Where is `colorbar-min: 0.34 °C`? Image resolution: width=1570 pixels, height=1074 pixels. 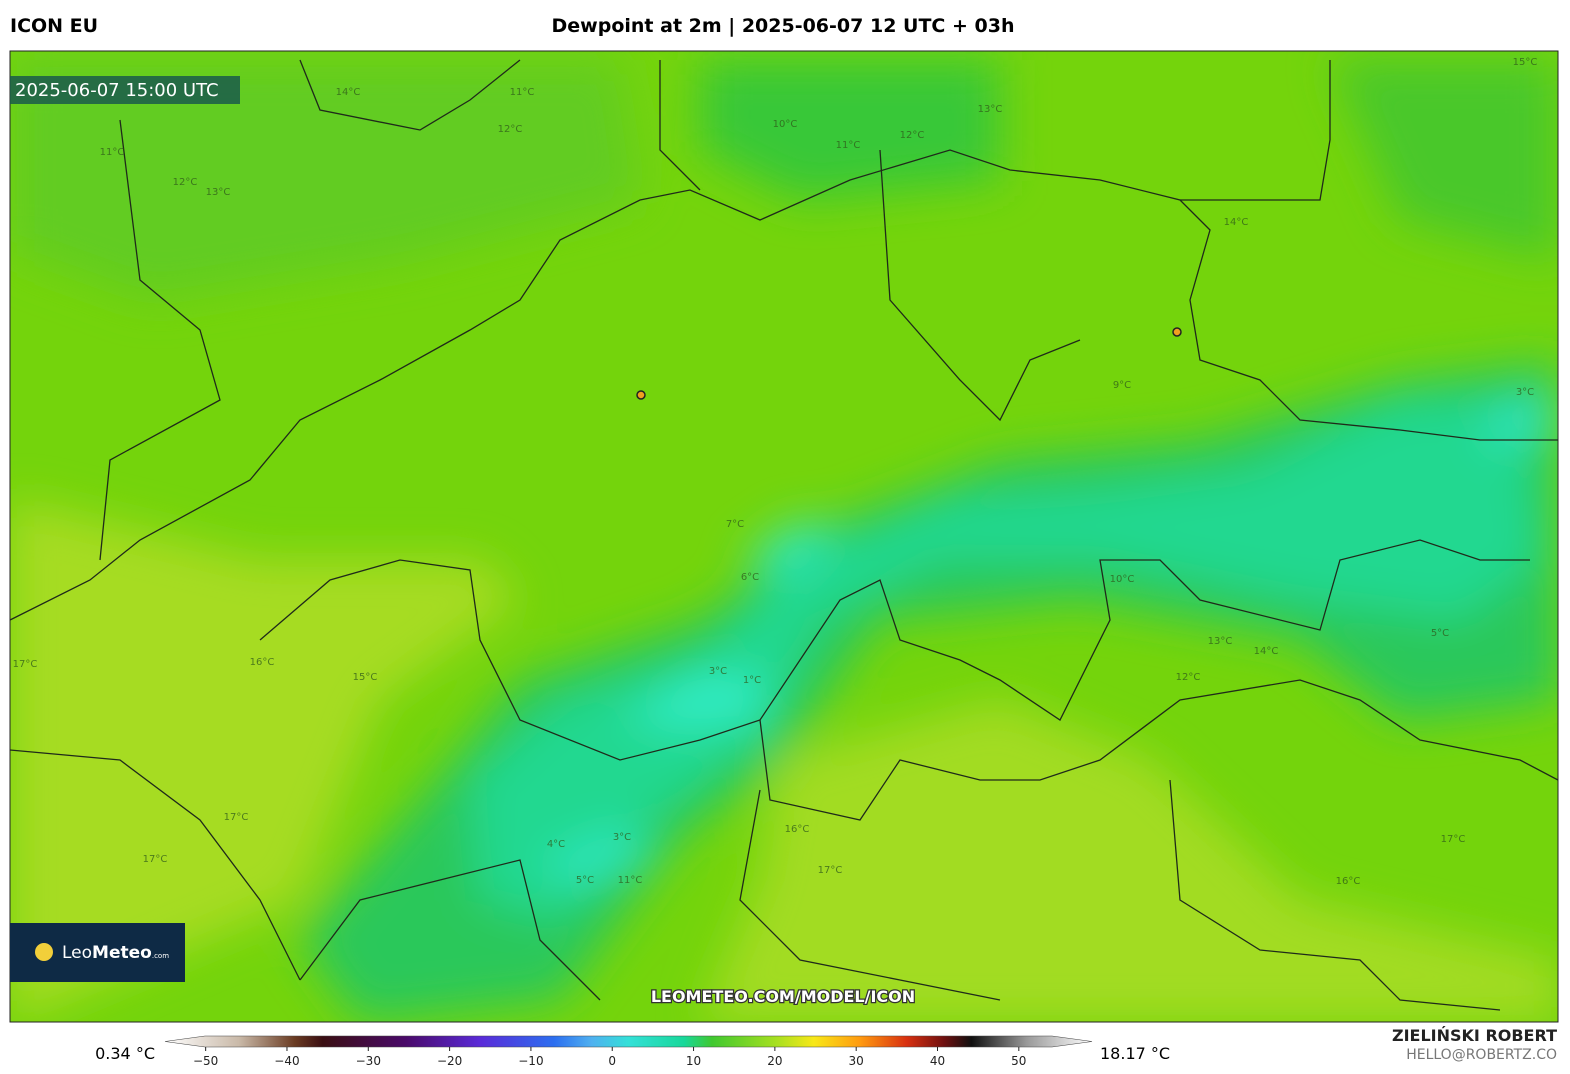 colorbar-min: 0.34 °C is located at coordinates (125, 1053).